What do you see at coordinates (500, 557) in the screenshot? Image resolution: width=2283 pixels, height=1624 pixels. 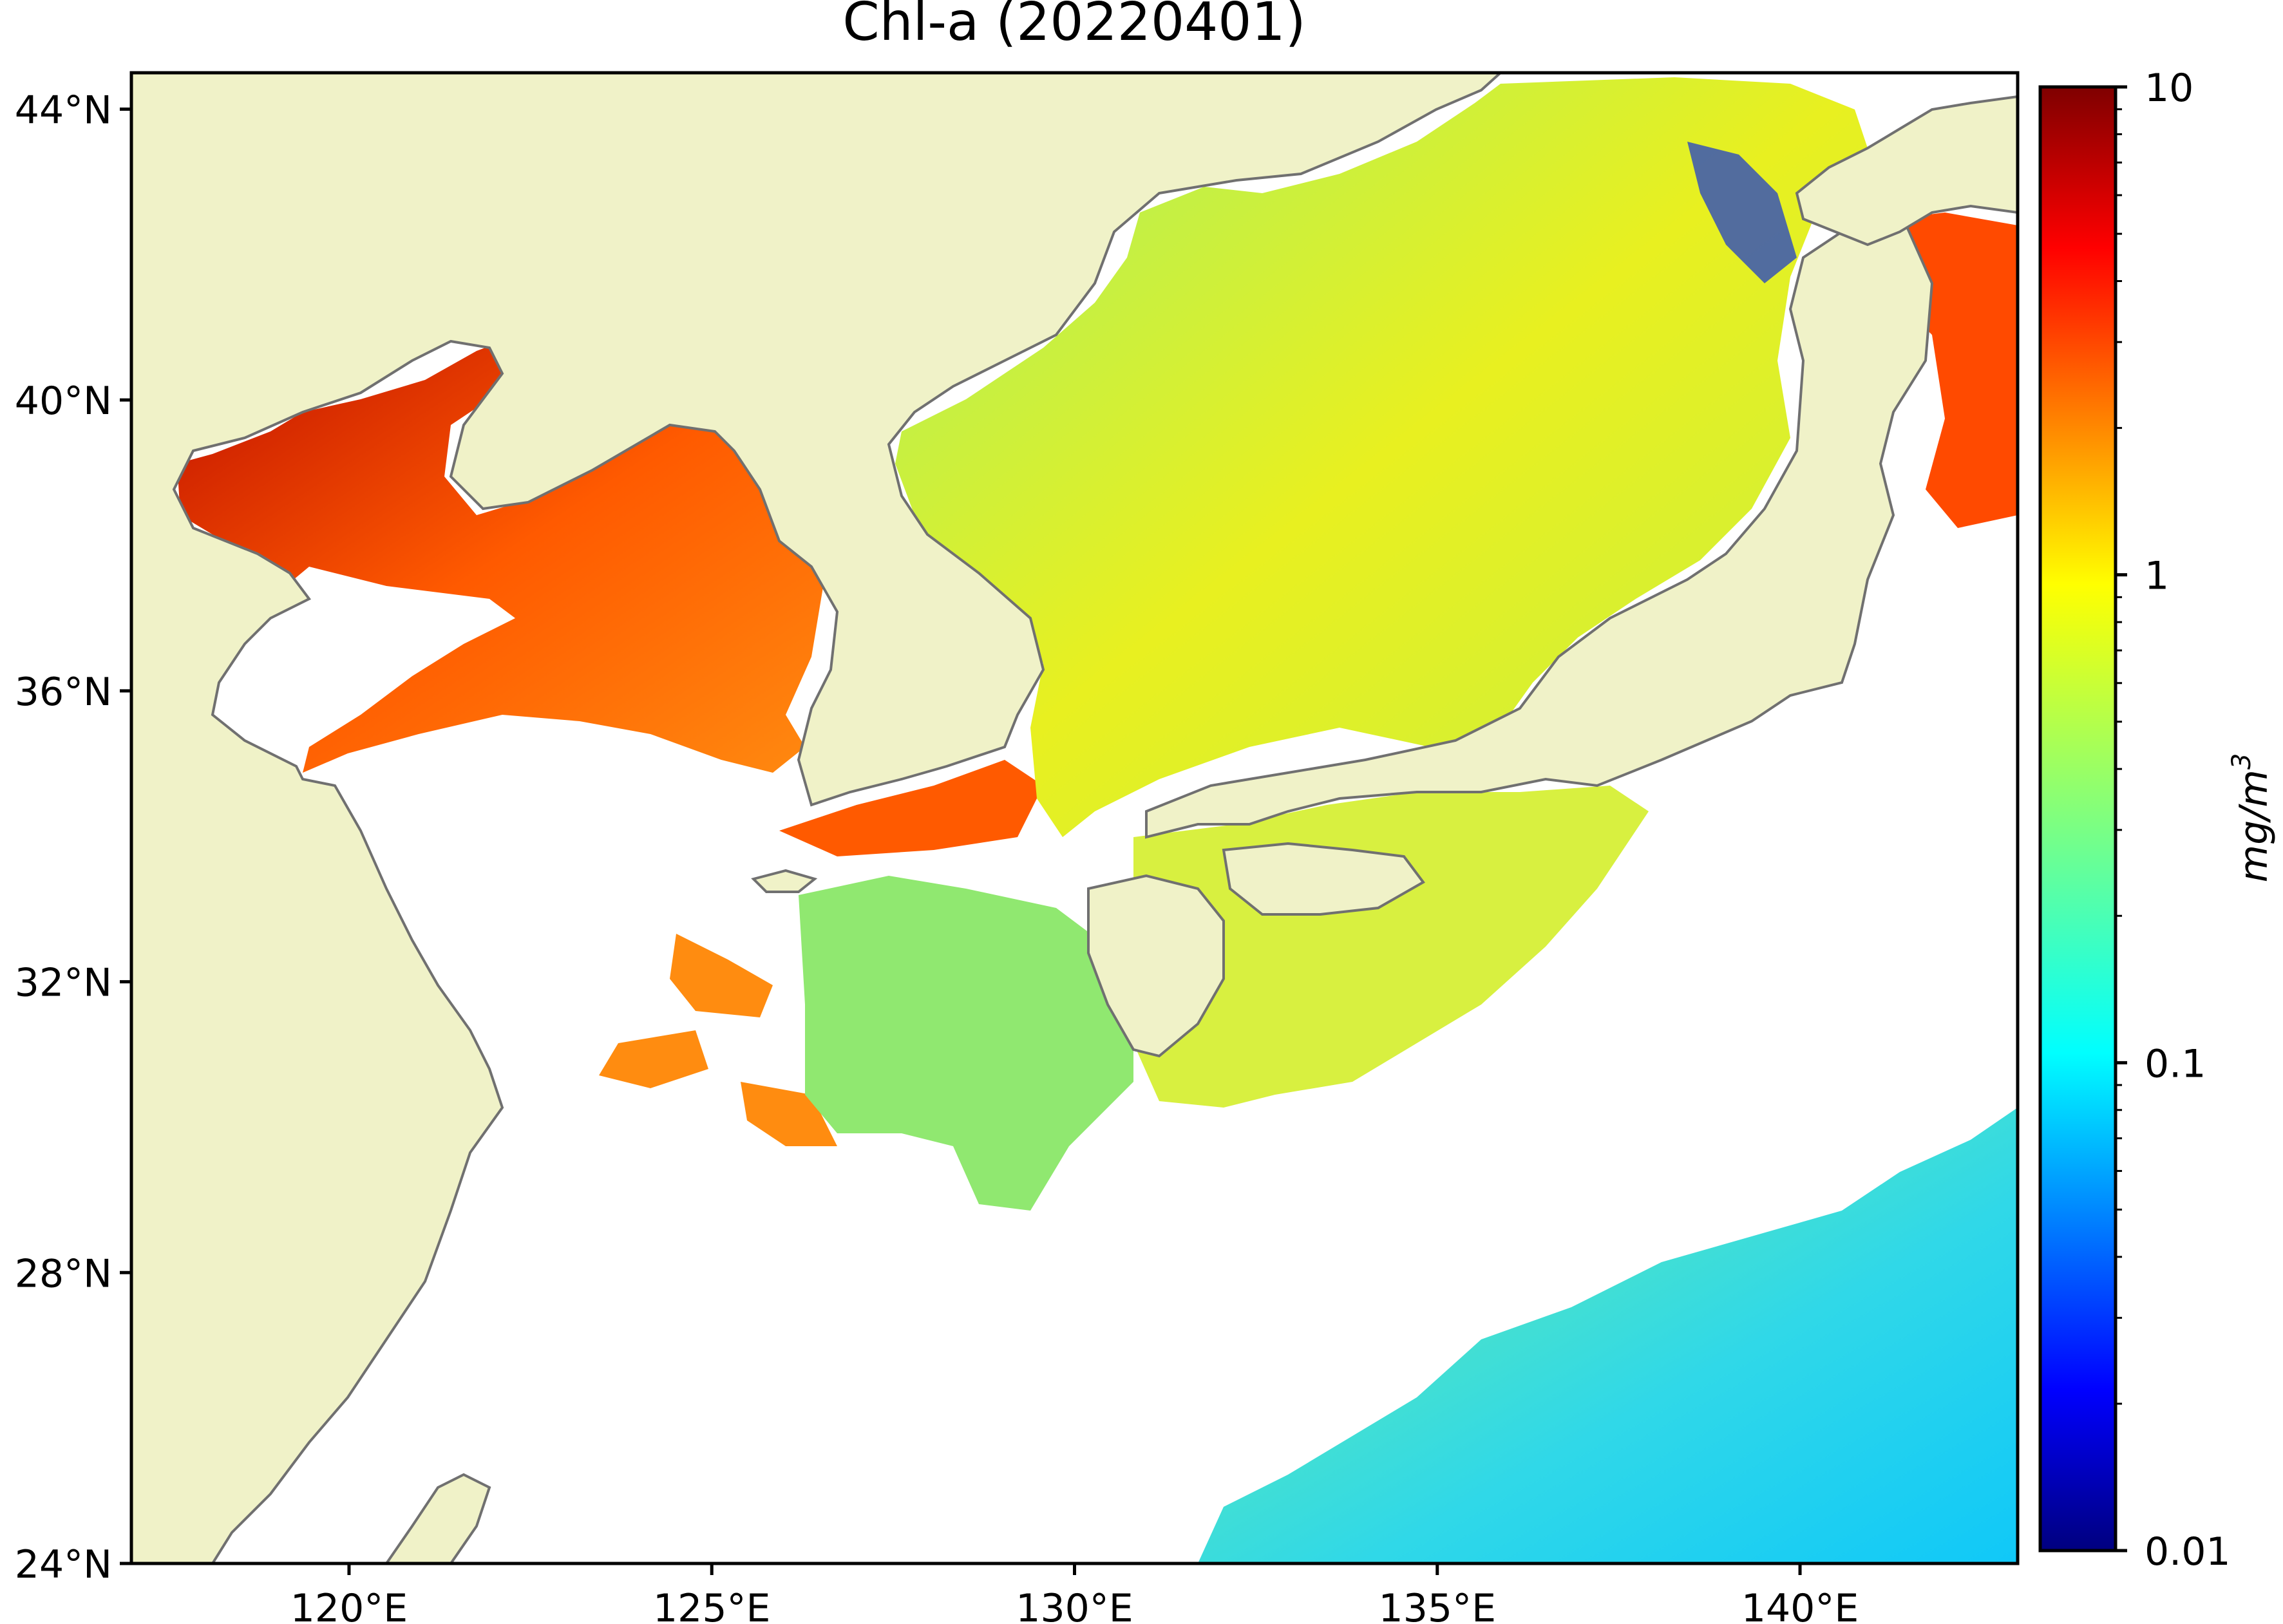 I see `bohai-yellow-sea-chl-field` at bounding box center [500, 557].